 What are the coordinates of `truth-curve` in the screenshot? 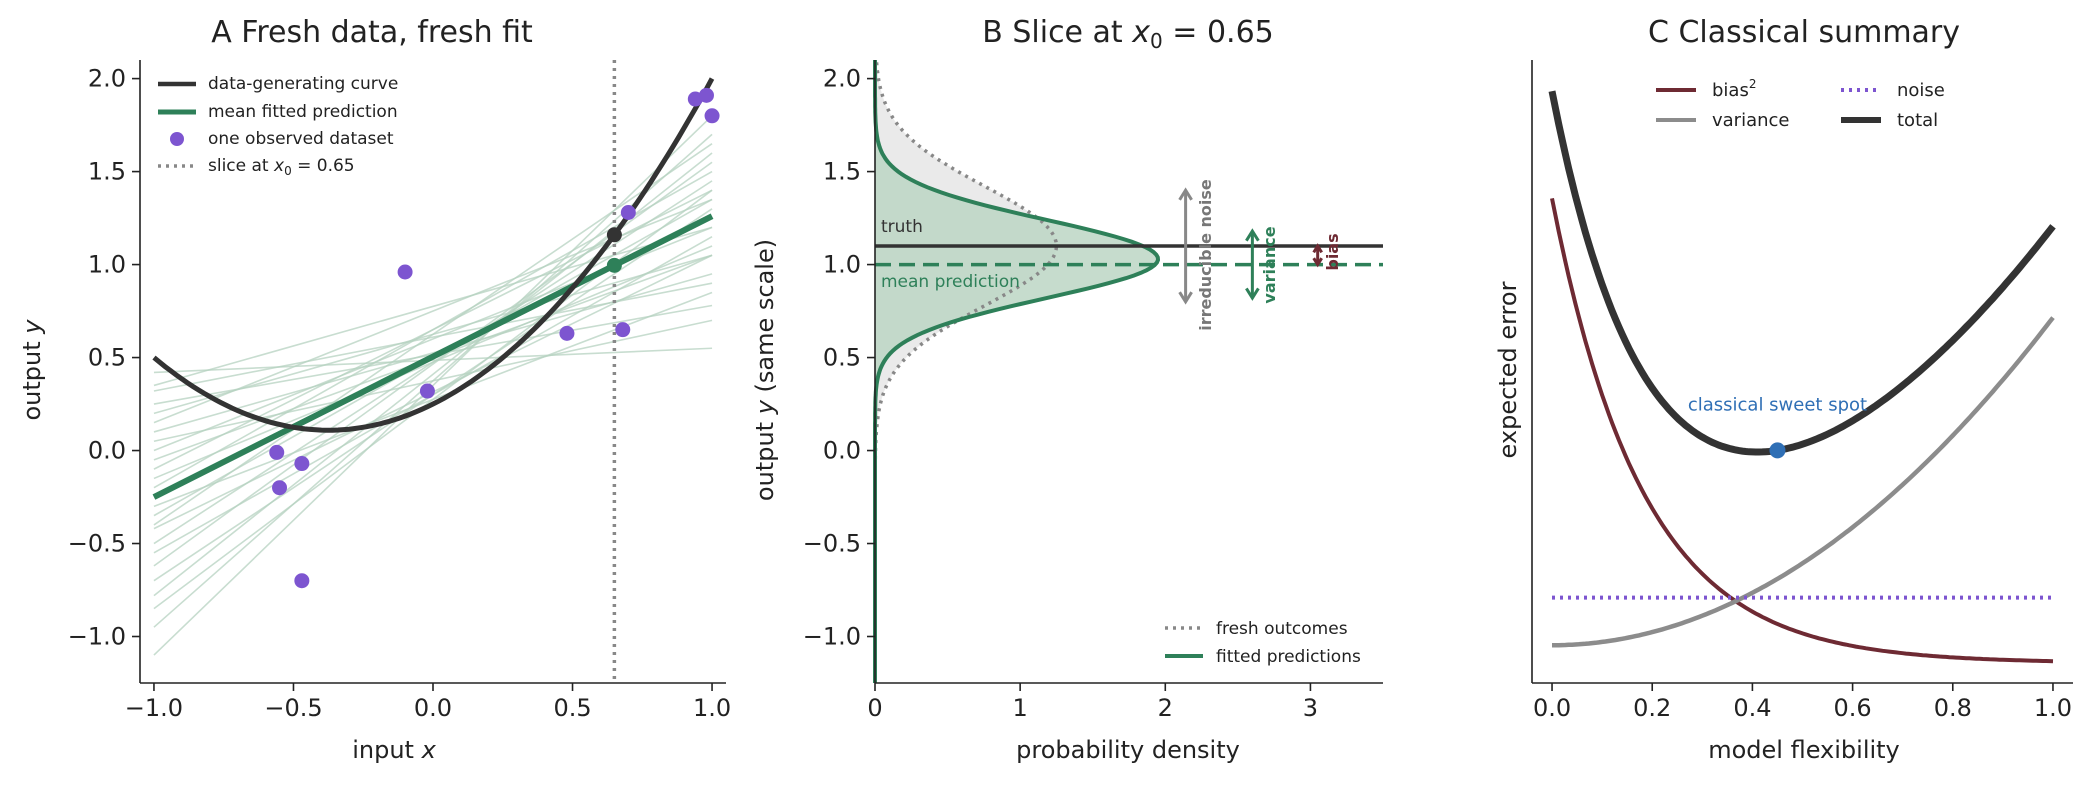 It's located at (433, 255).